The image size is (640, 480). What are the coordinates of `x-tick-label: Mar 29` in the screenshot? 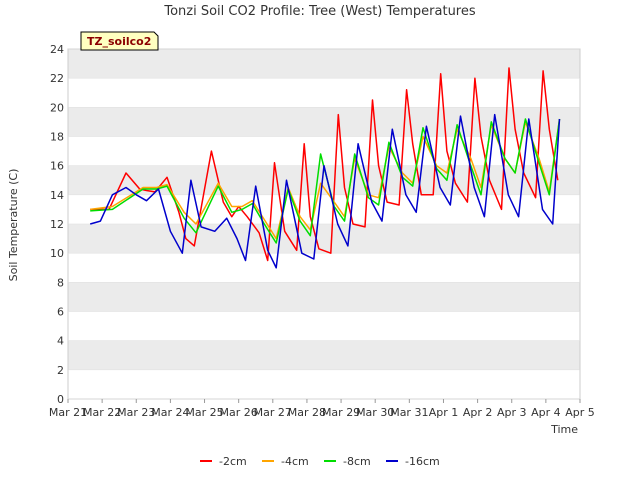 It's located at (341, 412).